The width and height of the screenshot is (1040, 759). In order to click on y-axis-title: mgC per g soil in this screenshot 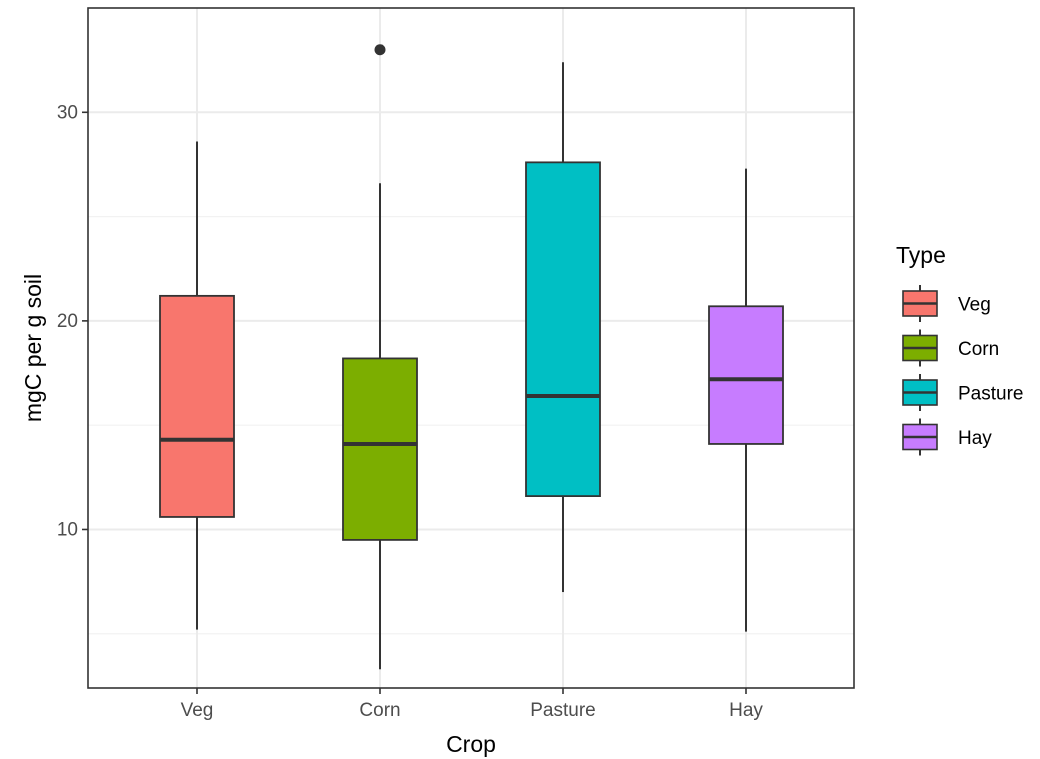, I will do `click(33, 348)`.